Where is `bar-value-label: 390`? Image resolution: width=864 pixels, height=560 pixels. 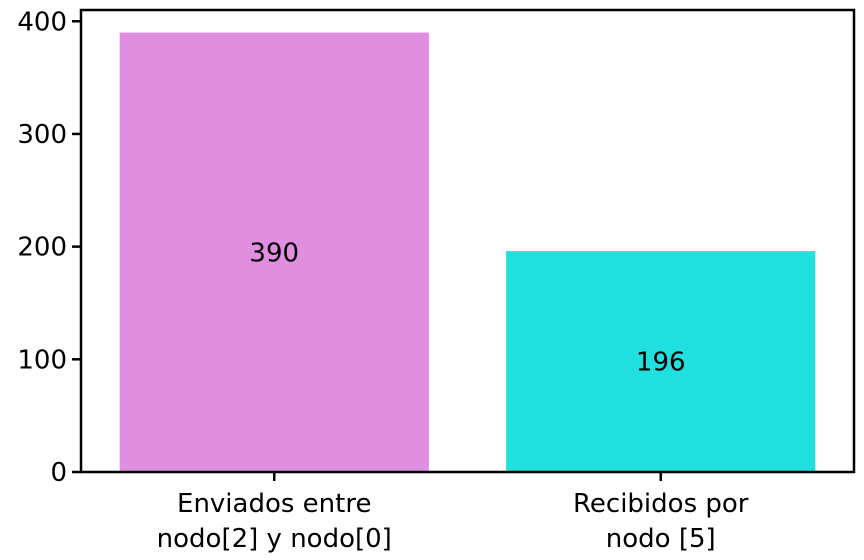
bar-value-label: 390 is located at coordinates (274, 253).